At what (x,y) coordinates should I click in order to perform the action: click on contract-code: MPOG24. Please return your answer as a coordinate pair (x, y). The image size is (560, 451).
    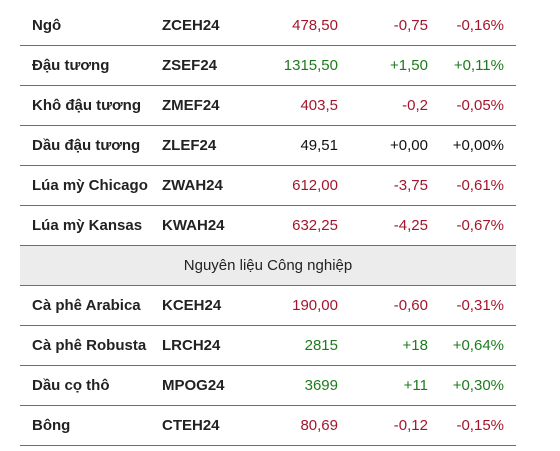
    Looking at the image, I should click on (193, 385).